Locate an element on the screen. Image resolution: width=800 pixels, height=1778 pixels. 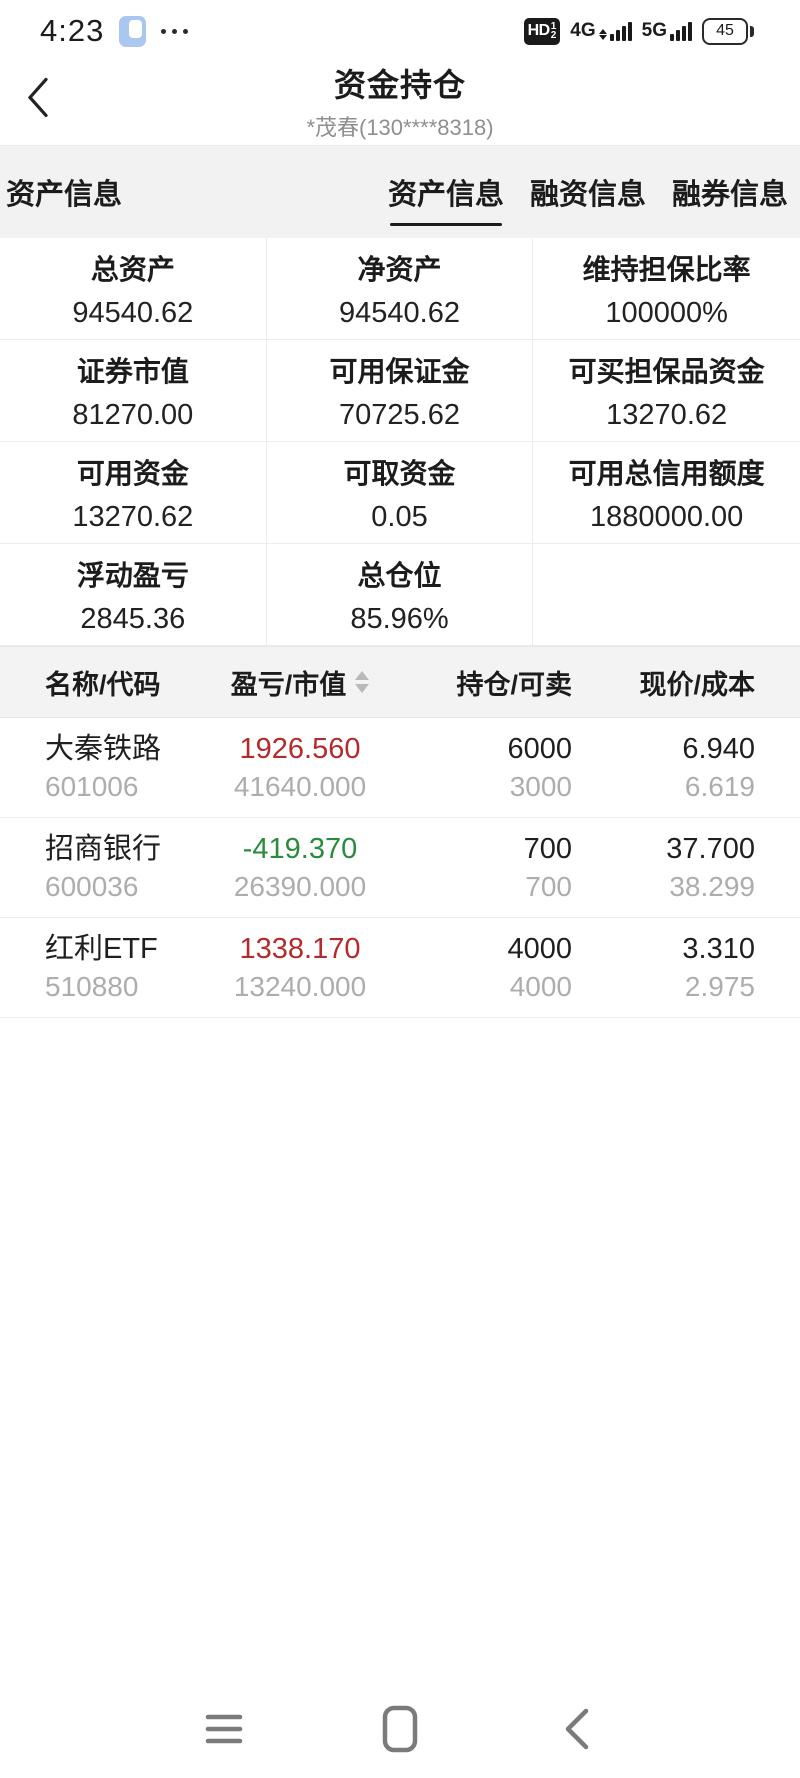
sort-arrows-icon is located at coordinates (362, 682).